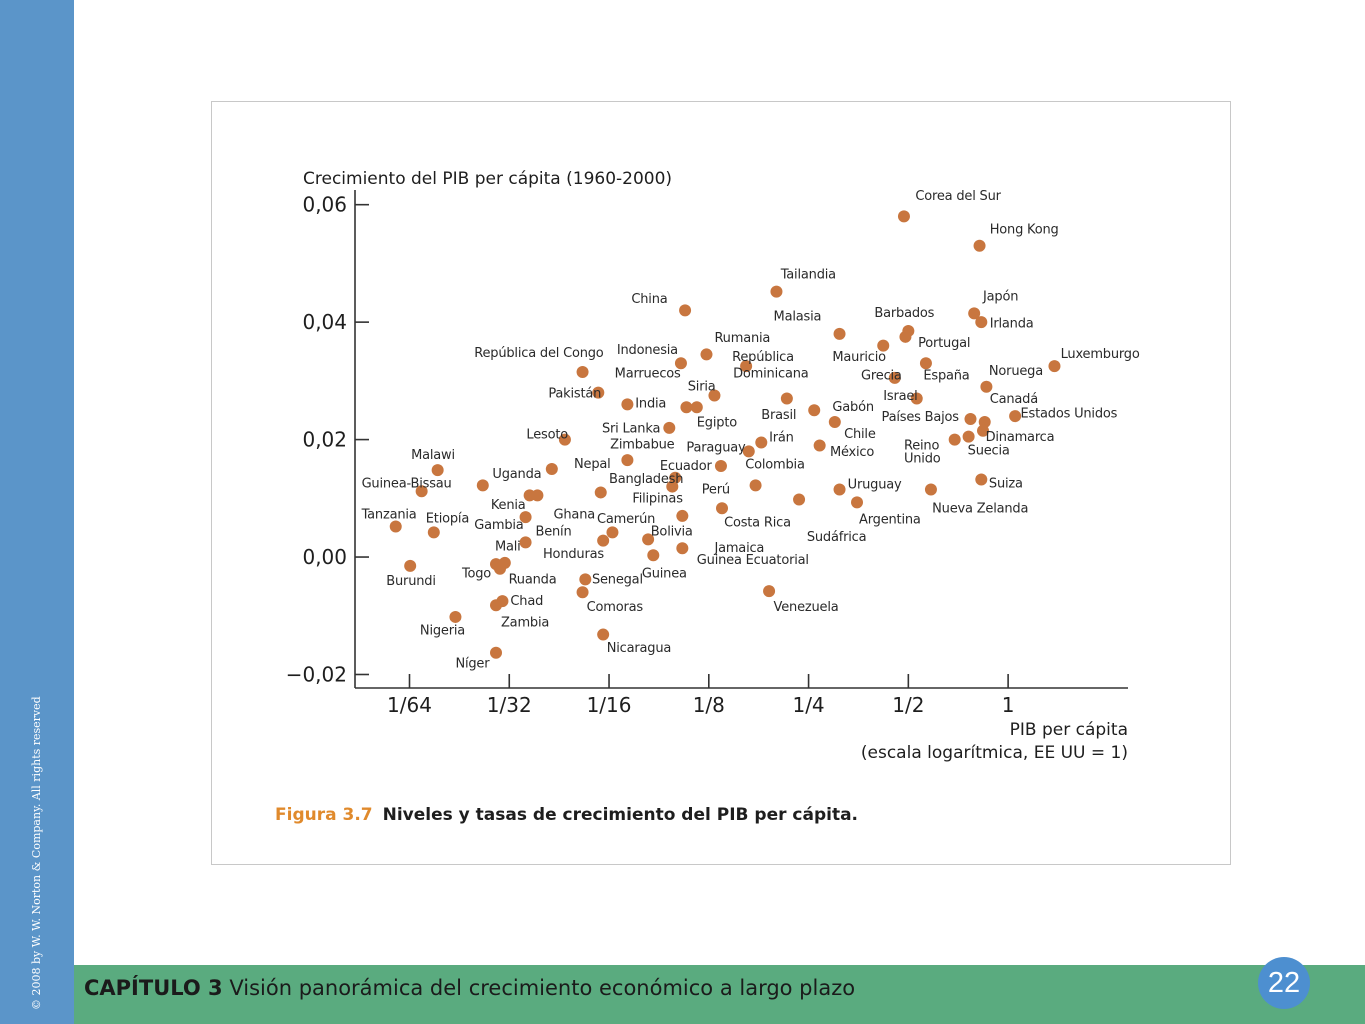 The width and height of the screenshot is (1365, 1024). Describe the element at coordinates (539, 353) in the screenshot. I see `point-label: República del Congo` at that location.